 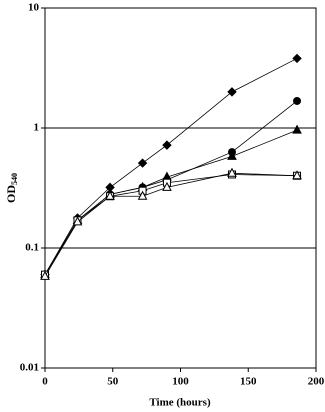 I want to click on circle-marker, so click(x=297, y=100).